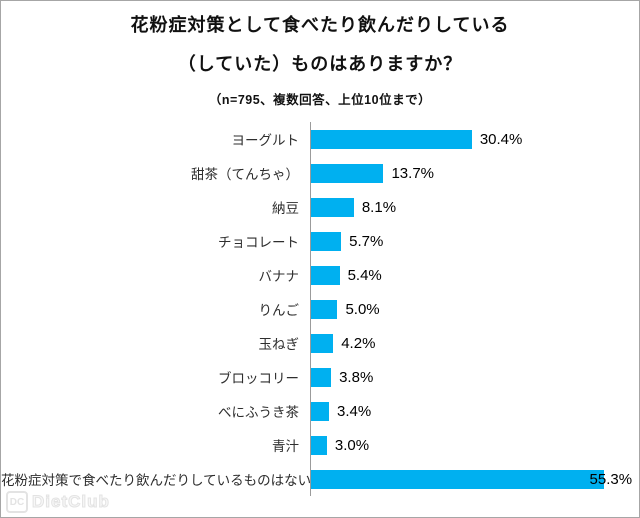  What do you see at coordinates (611, 479) in the screenshot?
I see `value-label: 55.3%` at bounding box center [611, 479].